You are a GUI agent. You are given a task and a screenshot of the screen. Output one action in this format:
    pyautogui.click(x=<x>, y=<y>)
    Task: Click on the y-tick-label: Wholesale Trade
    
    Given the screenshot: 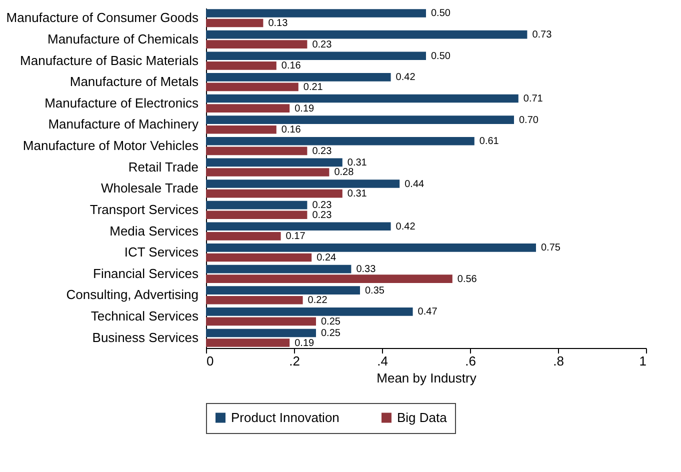 What is the action you would take?
    pyautogui.click(x=149, y=188)
    